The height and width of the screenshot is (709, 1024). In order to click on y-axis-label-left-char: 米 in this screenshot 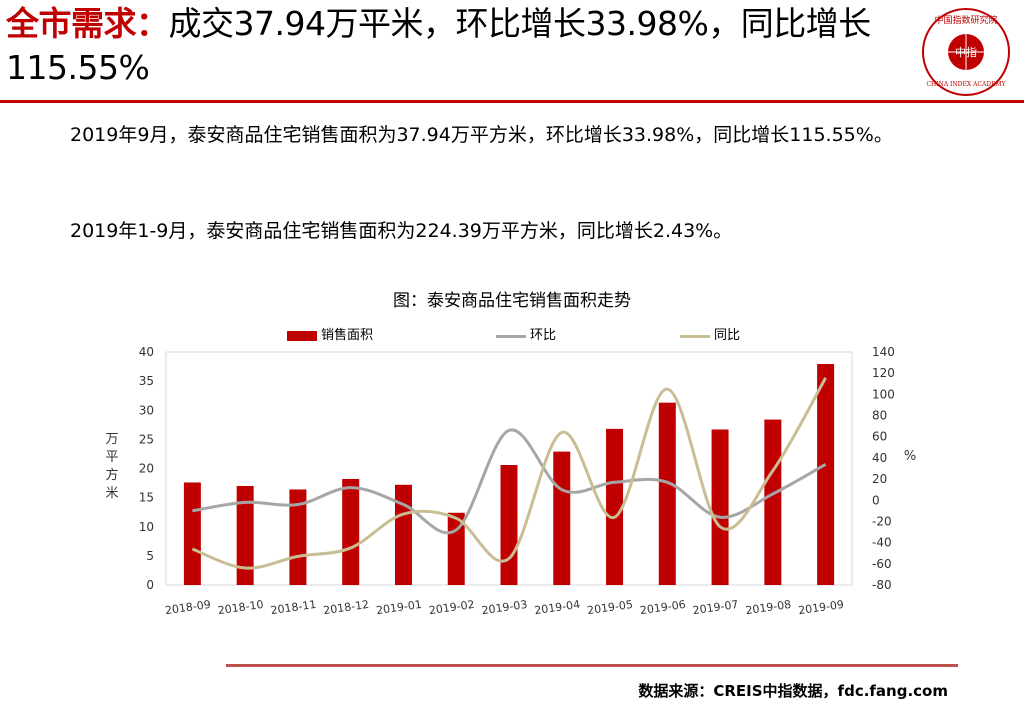, I will do `click(111, 493)`.